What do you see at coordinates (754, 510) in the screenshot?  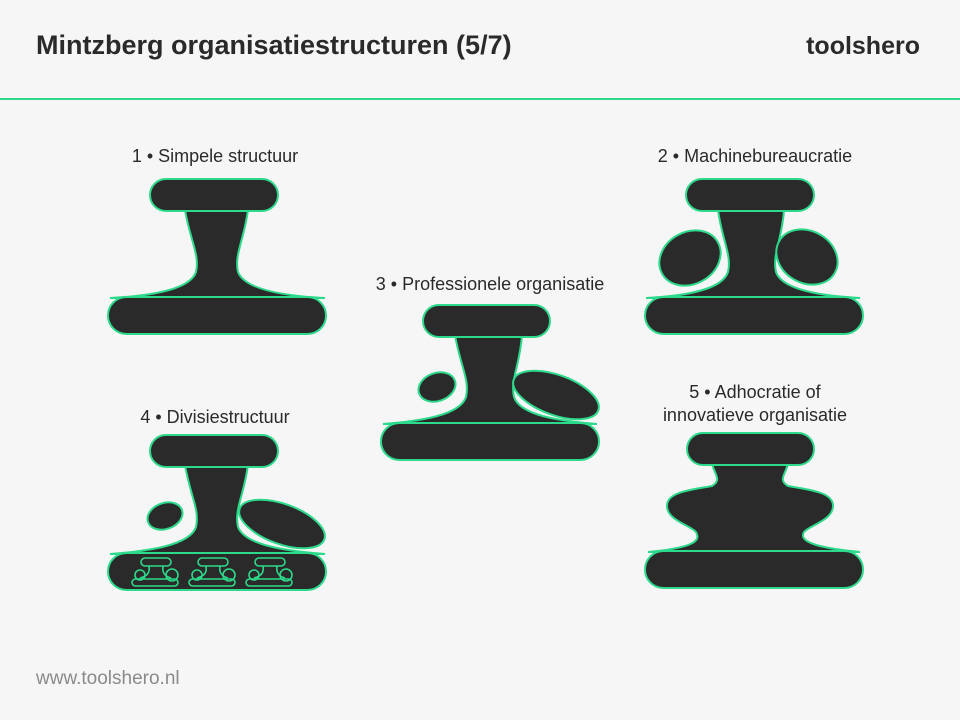 I see `adhocracy-shape` at bounding box center [754, 510].